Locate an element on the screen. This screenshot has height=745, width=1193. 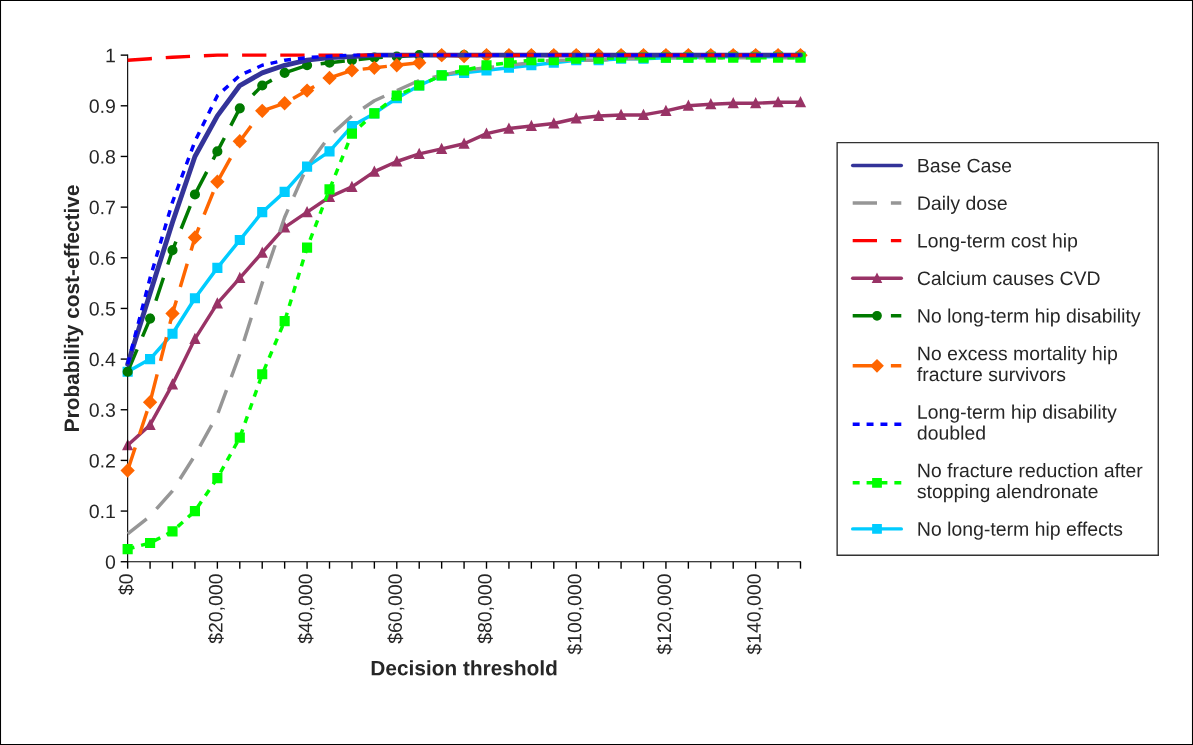
y-tick-label: 0.6 is located at coordinates (102, 258).